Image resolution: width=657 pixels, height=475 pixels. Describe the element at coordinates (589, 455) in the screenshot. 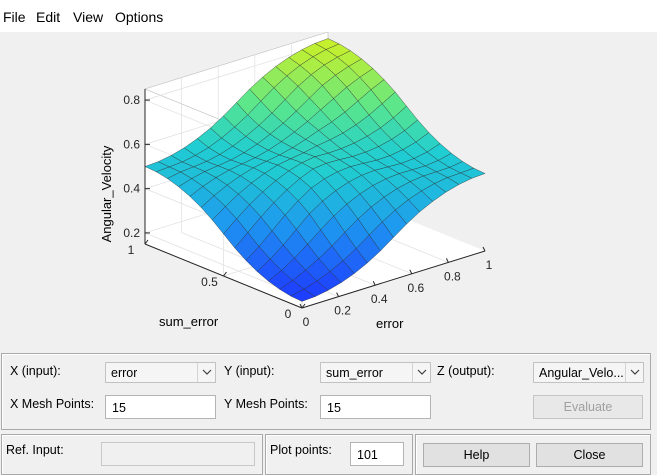

I see `close-button: Close` at that location.